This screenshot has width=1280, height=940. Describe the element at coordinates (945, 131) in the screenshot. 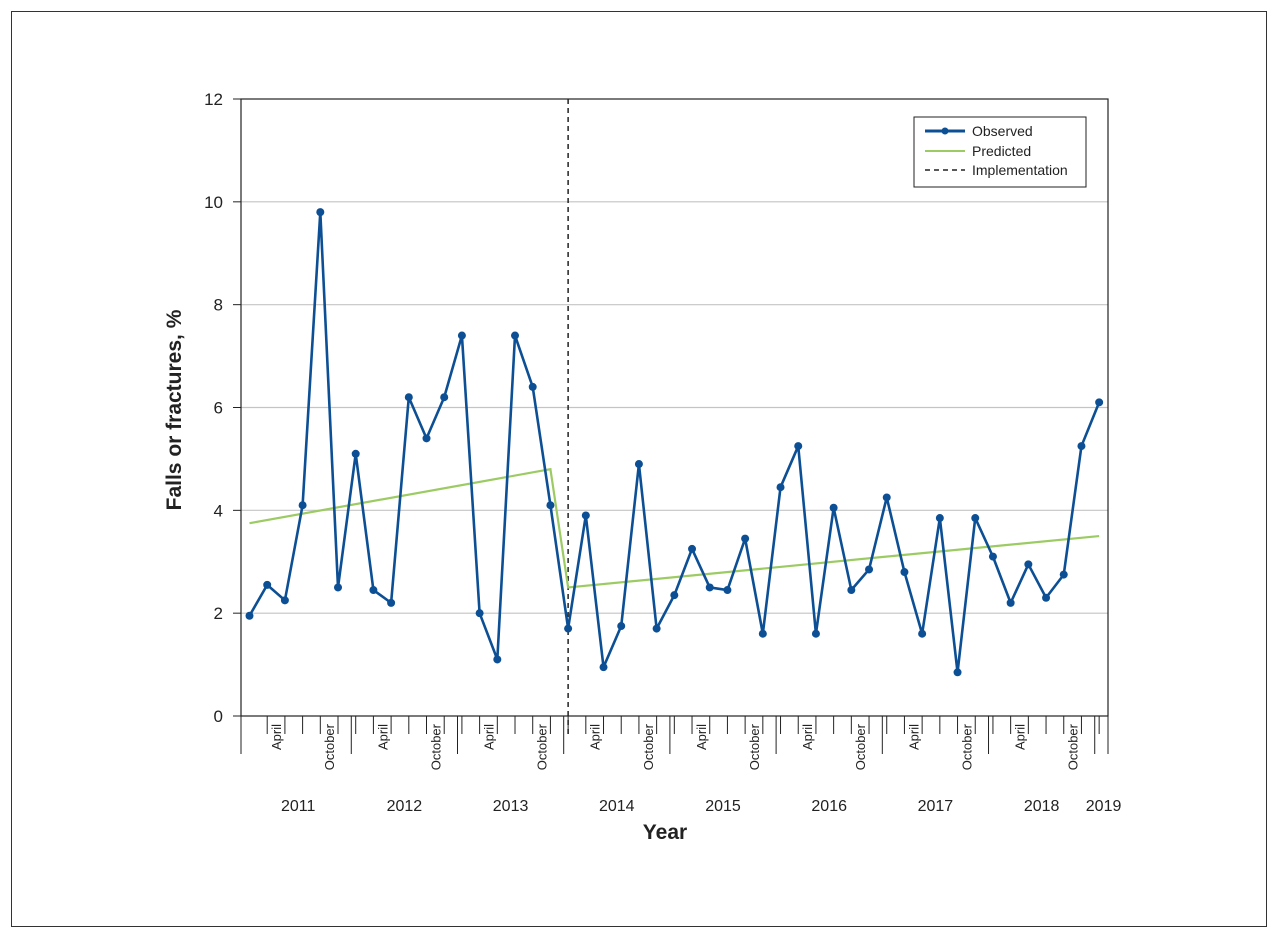

I see `legend-observed-marker` at that location.